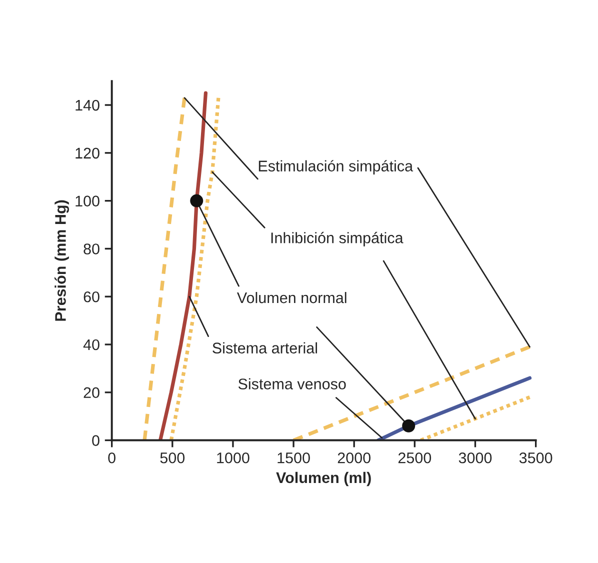 Image resolution: width=598 pixels, height=563 pixels. Describe the element at coordinates (291, 298) in the screenshot. I see `annotation: Volumen normal` at that location.